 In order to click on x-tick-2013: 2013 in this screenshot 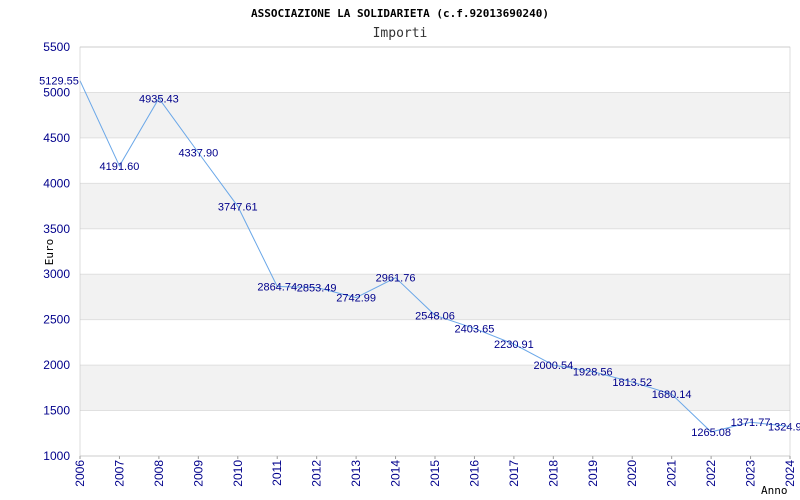, I will do `click(356, 473)`.